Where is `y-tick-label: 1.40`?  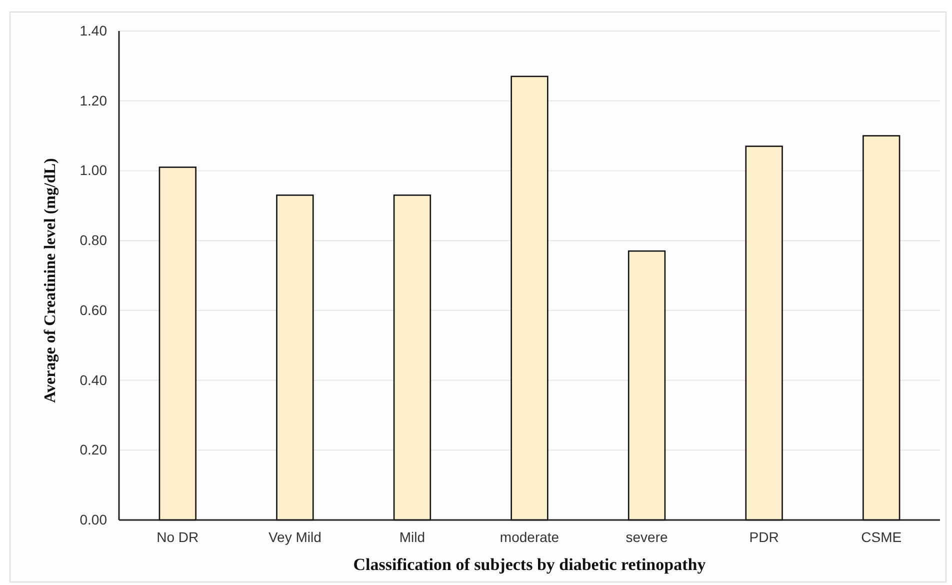
y-tick-label: 1.40 is located at coordinates (94, 30).